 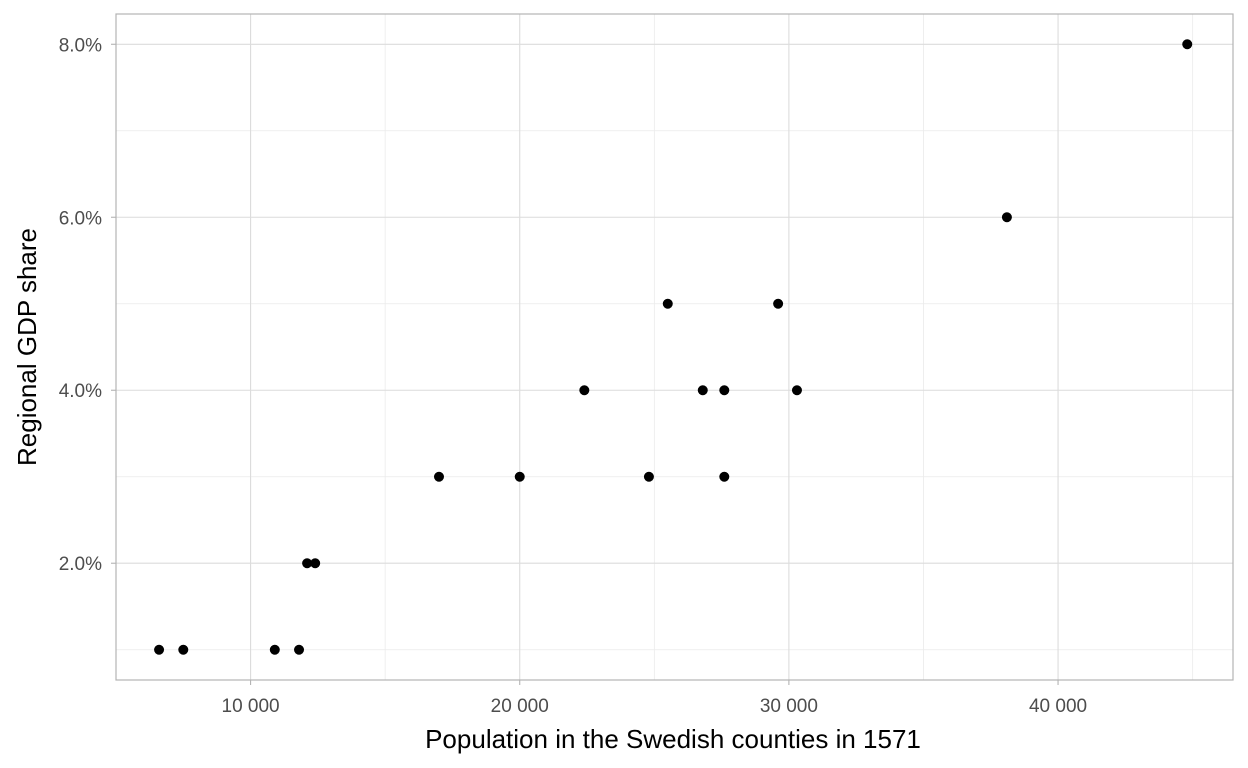 What do you see at coordinates (251, 706) in the screenshot?
I see `x-tick-label: 10 000` at bounding box center [251, 706].